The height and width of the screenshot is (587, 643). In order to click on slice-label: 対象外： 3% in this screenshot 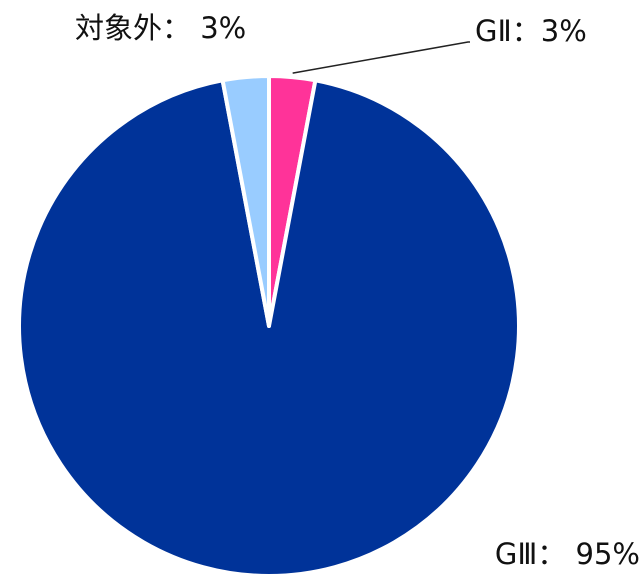, I will do `click(160, 28)`.